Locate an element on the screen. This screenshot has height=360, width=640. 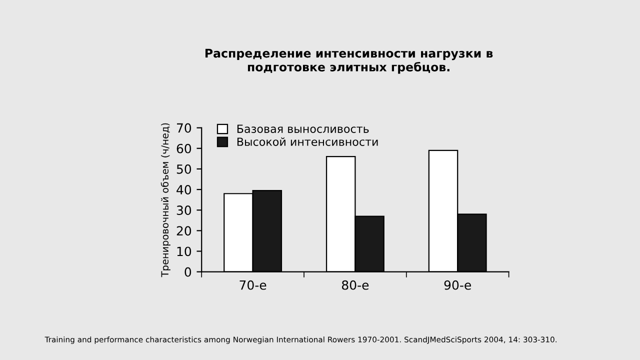
y-tick-label: 60 is located at coordinates (184, 149).